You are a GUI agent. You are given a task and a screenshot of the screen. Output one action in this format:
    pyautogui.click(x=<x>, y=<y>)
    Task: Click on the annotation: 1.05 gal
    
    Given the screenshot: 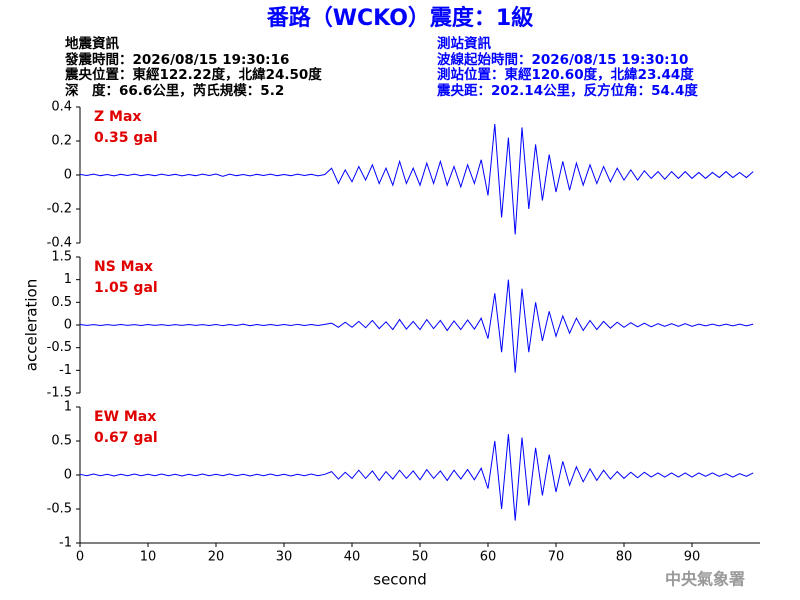 What is the action you would take?
    pyautogui.click(x=126, y=288)
    